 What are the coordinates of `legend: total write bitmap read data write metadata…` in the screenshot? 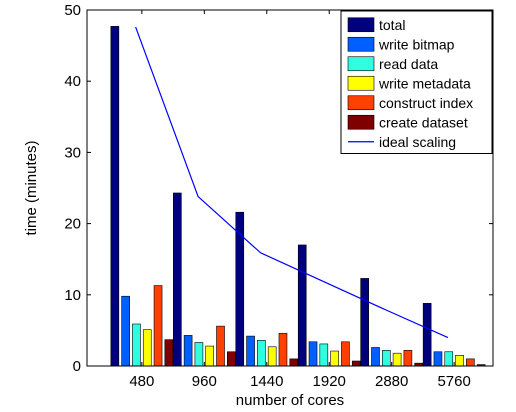 It's located at (416, 82).